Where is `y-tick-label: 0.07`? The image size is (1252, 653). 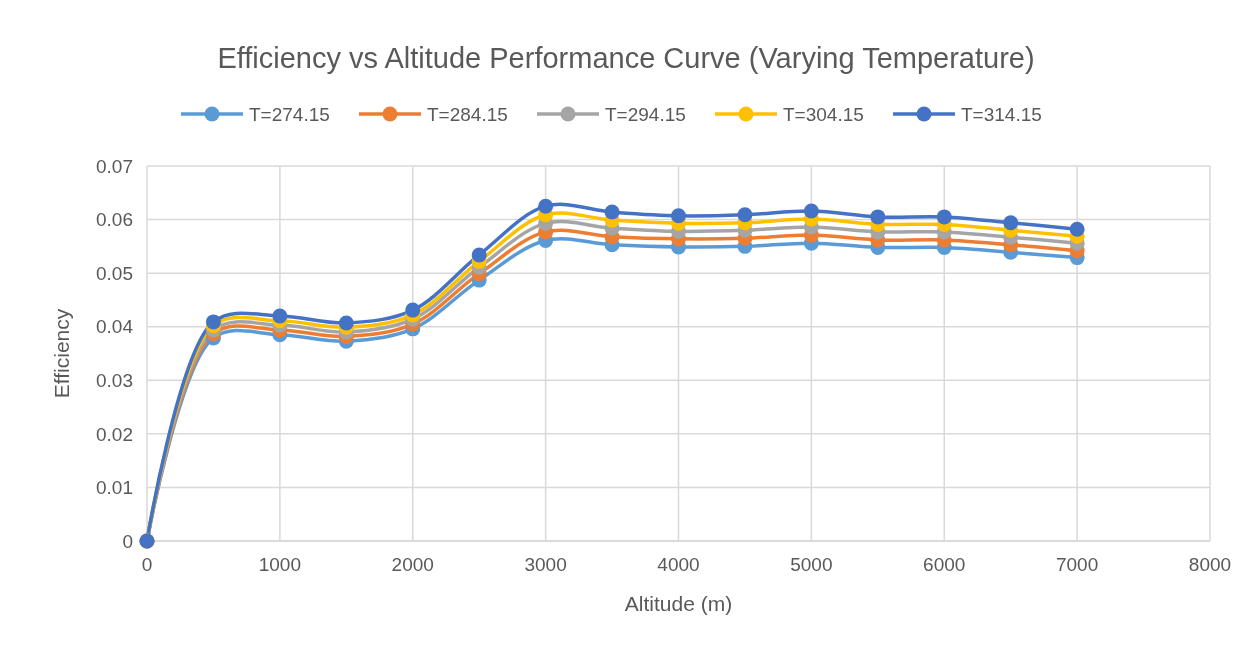 y-tick-label: 0.07 is located at coordinates (114, 166).